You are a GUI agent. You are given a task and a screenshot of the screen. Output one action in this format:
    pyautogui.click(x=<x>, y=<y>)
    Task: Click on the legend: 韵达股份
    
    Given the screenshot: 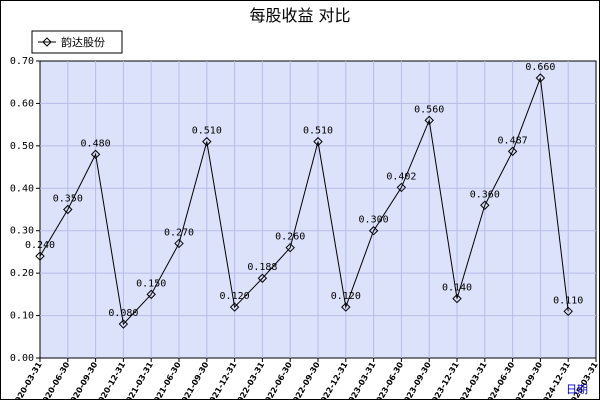 What is the action you would take?
    pyautogui.click(x=77, y=42)
    